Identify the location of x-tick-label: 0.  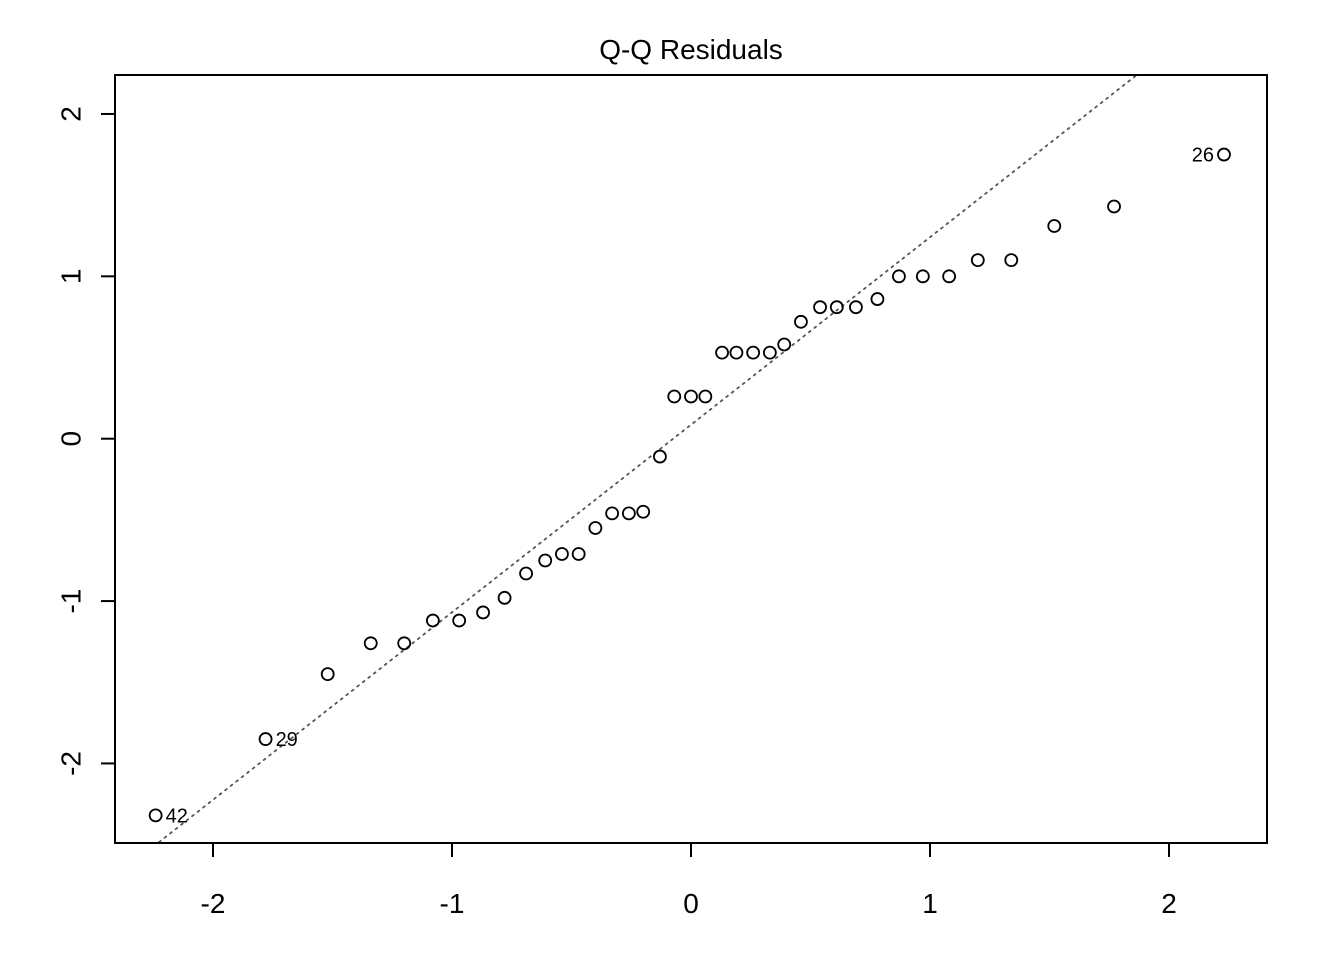
(691, 903).